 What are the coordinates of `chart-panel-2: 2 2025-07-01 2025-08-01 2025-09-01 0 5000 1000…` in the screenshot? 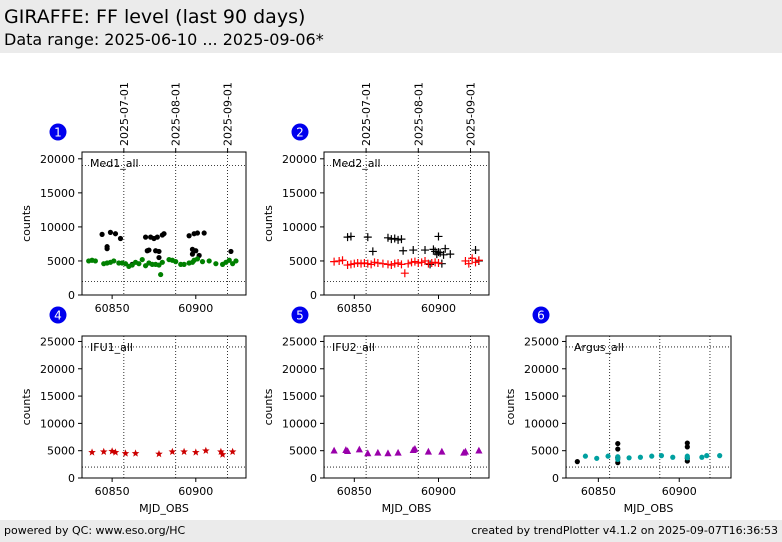 It's located at (376, 198).